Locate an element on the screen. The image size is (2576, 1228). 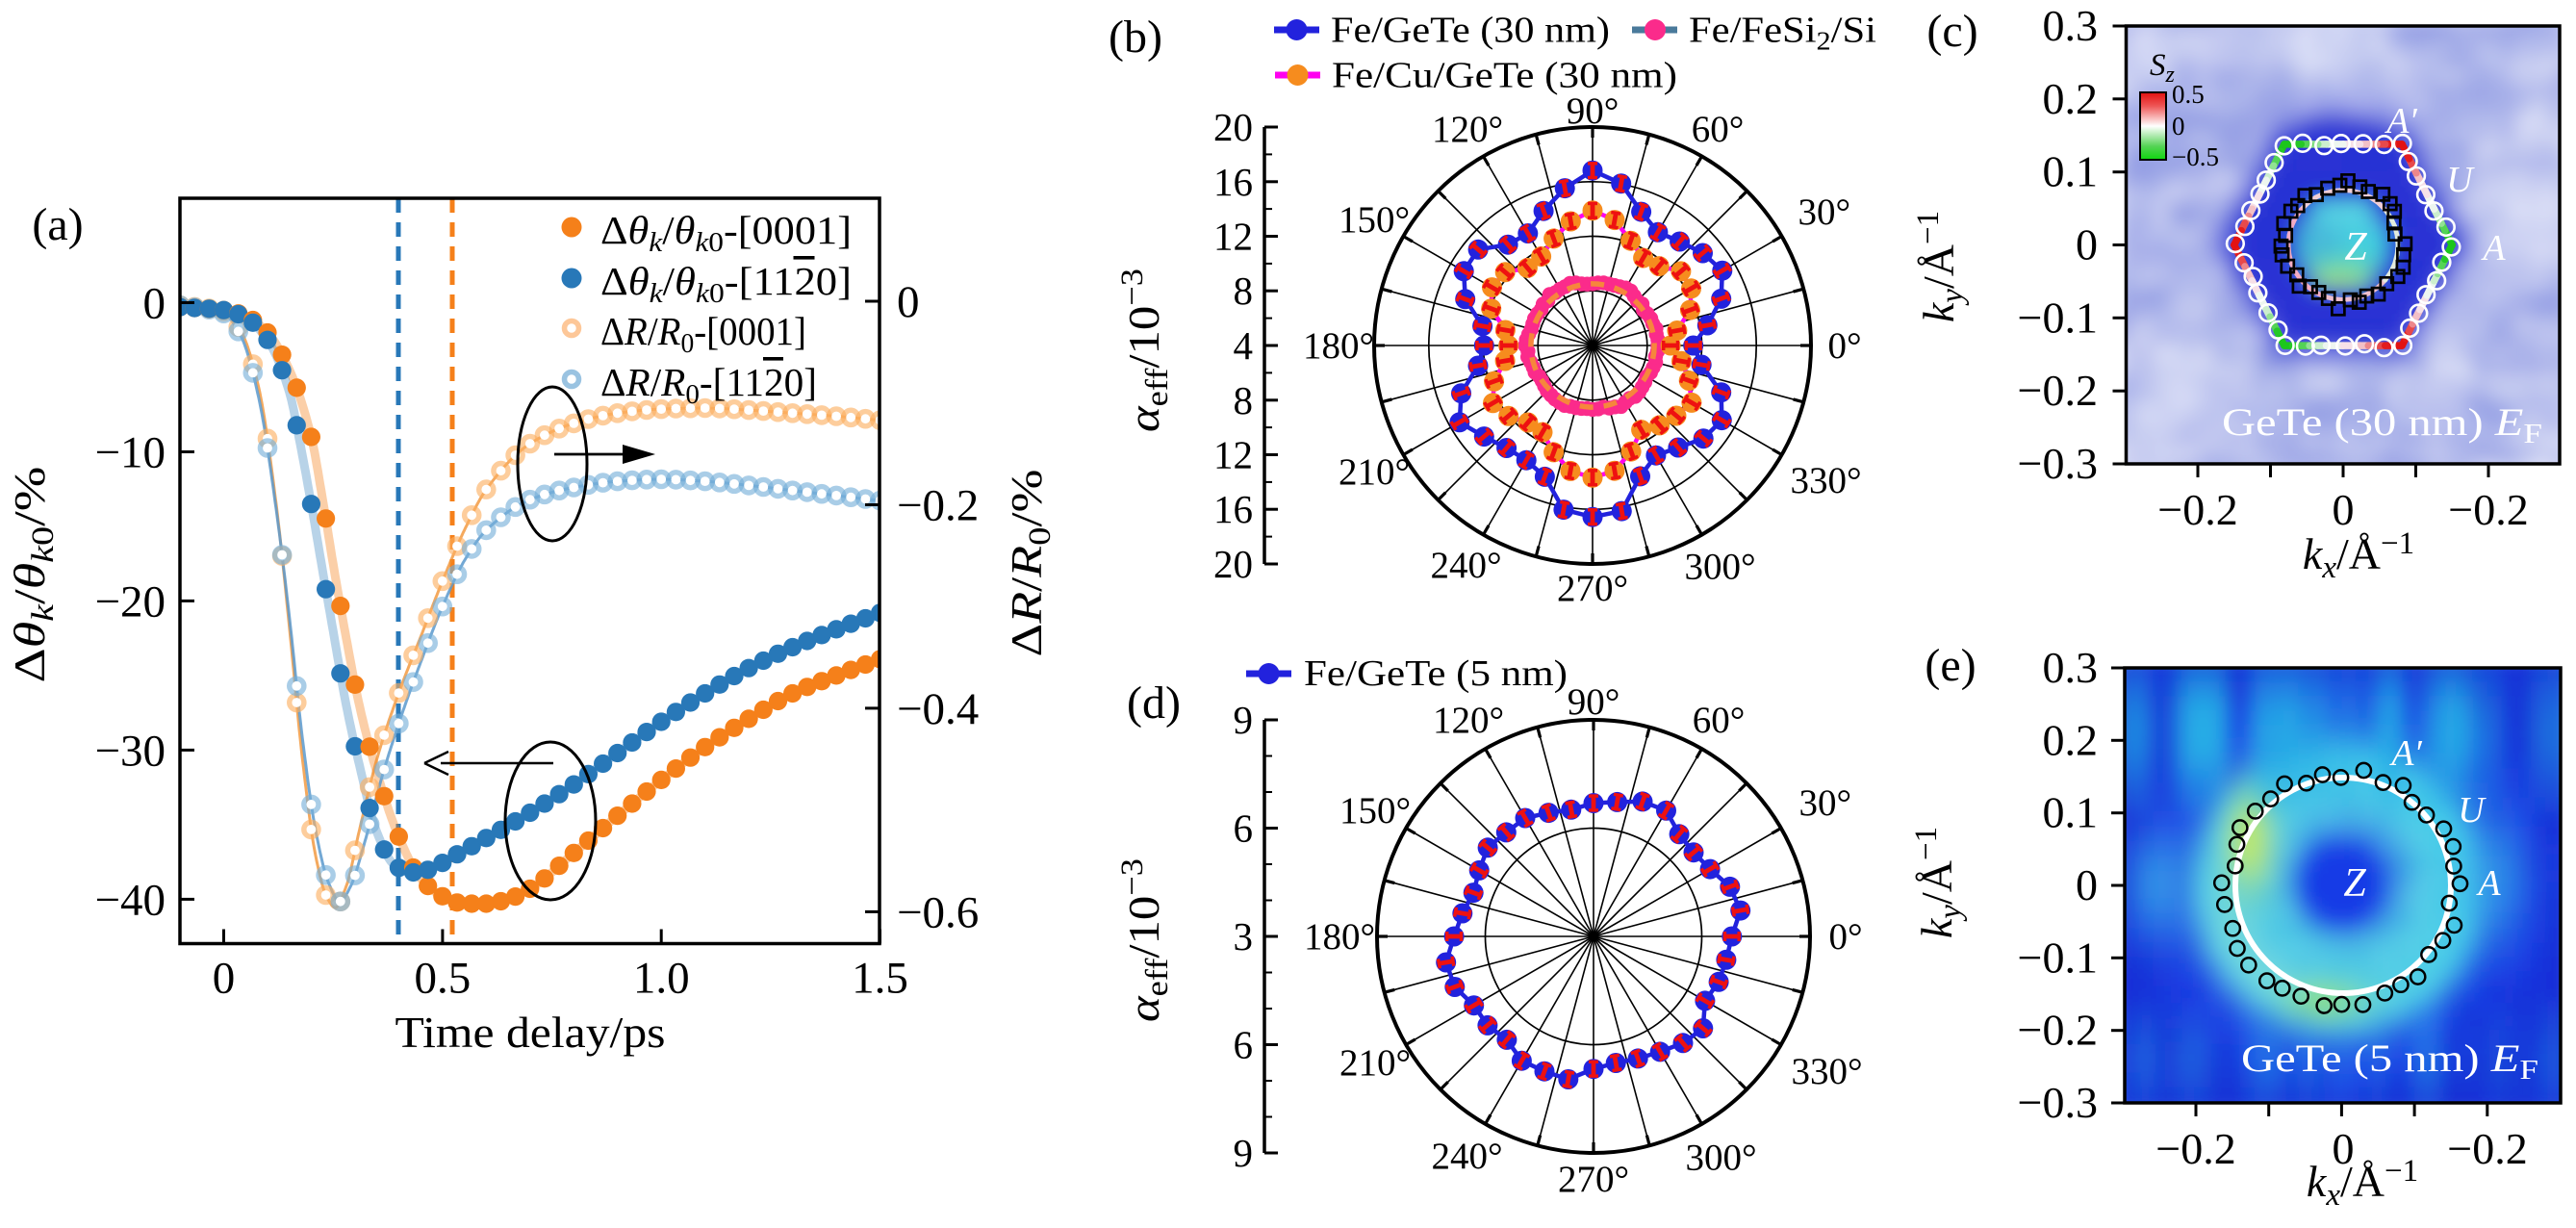
svg-text: Δθk/θk0-[1120] is located at coordinates (726, 284).